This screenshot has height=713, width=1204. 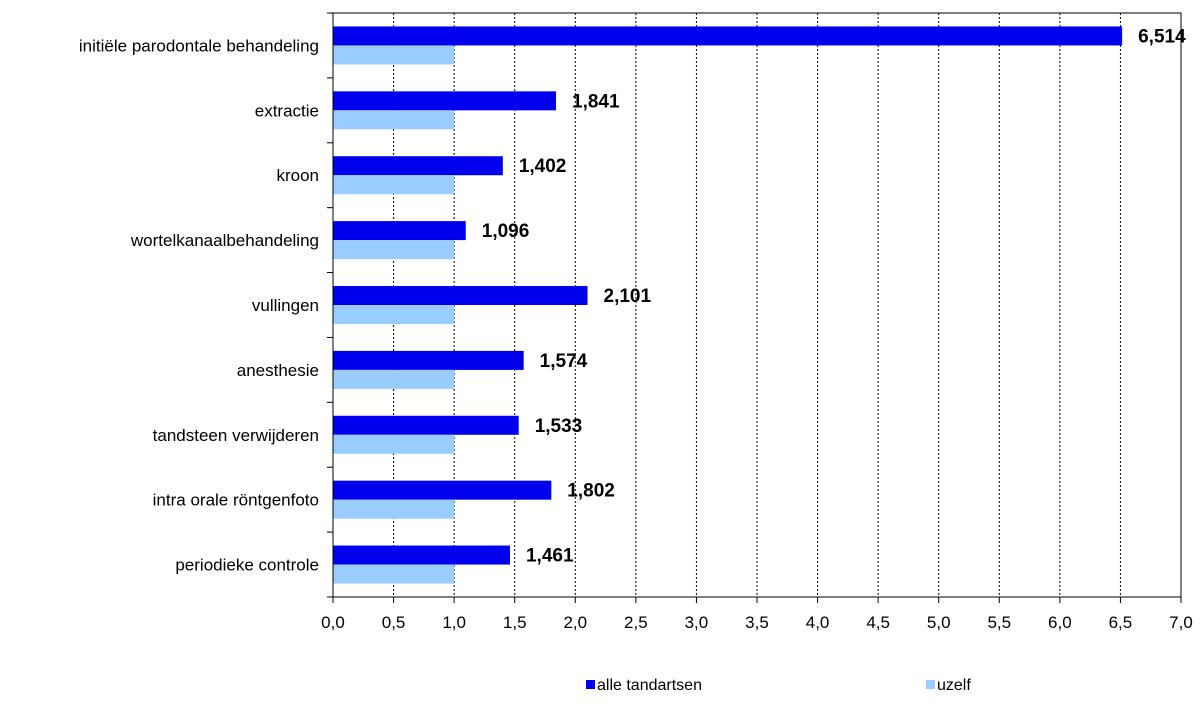 I want to click on x-tick-label: 6,5, so click(x=1121, y=622).